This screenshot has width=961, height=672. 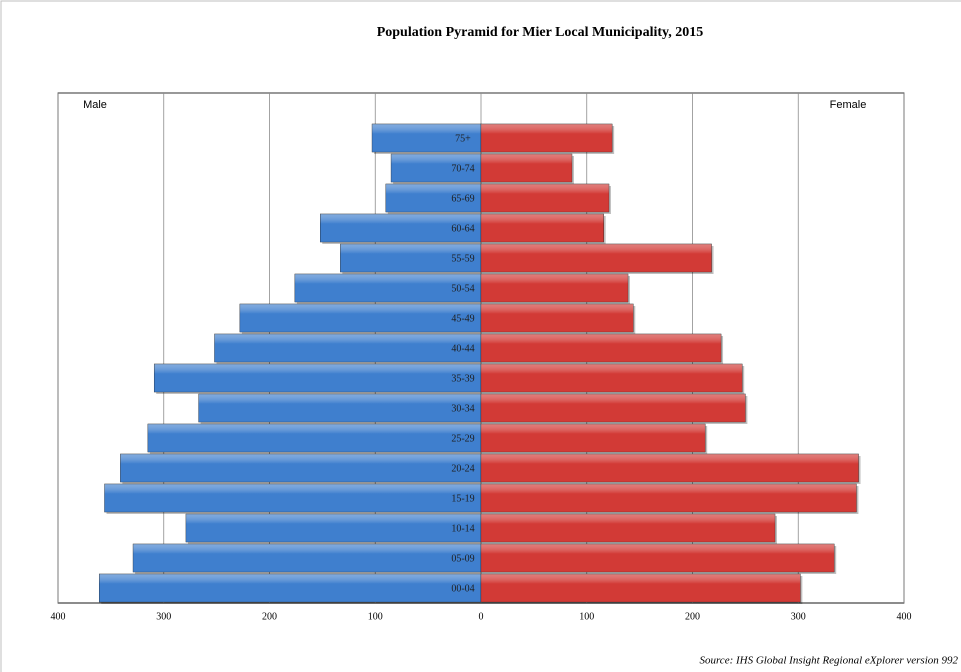 I want to click on category-label: 10-14, so click(x=462, y=528).